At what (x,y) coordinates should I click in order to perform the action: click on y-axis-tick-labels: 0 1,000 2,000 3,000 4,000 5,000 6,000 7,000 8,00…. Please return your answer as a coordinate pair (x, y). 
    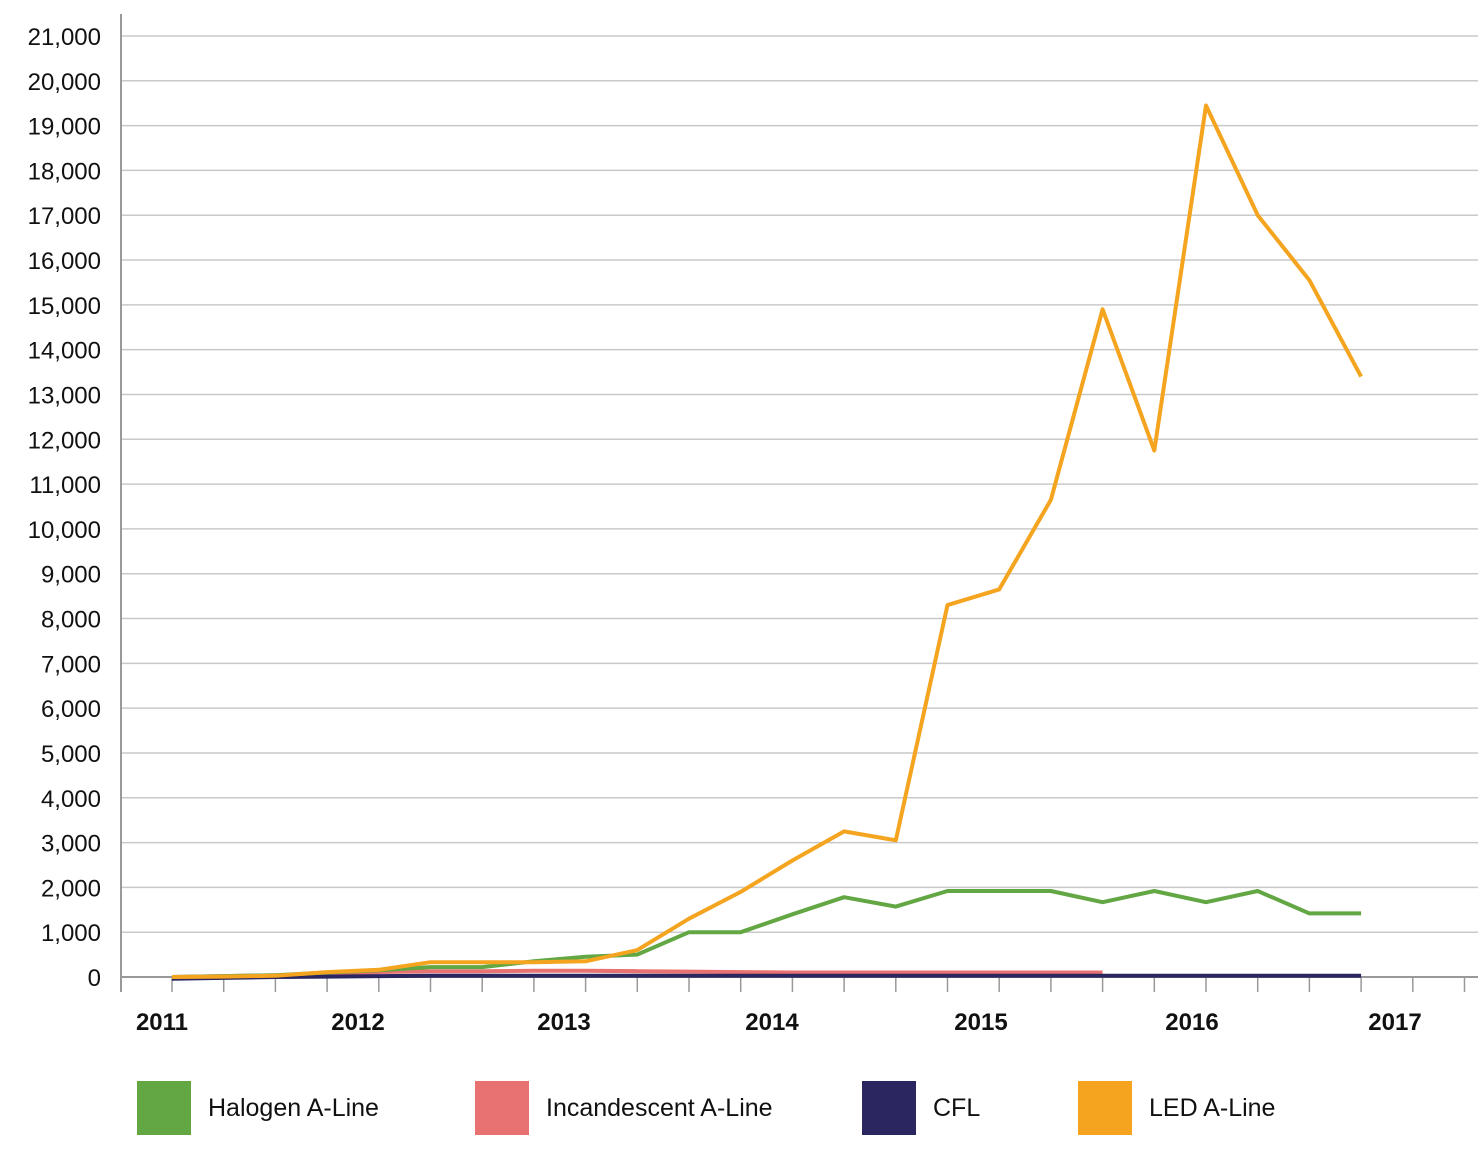
    Looking at the image, I should click on (64, 508).